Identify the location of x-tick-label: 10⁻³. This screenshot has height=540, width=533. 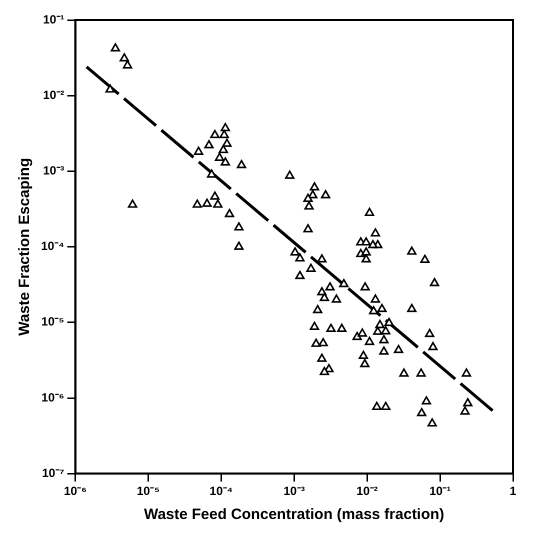
(294, 491).